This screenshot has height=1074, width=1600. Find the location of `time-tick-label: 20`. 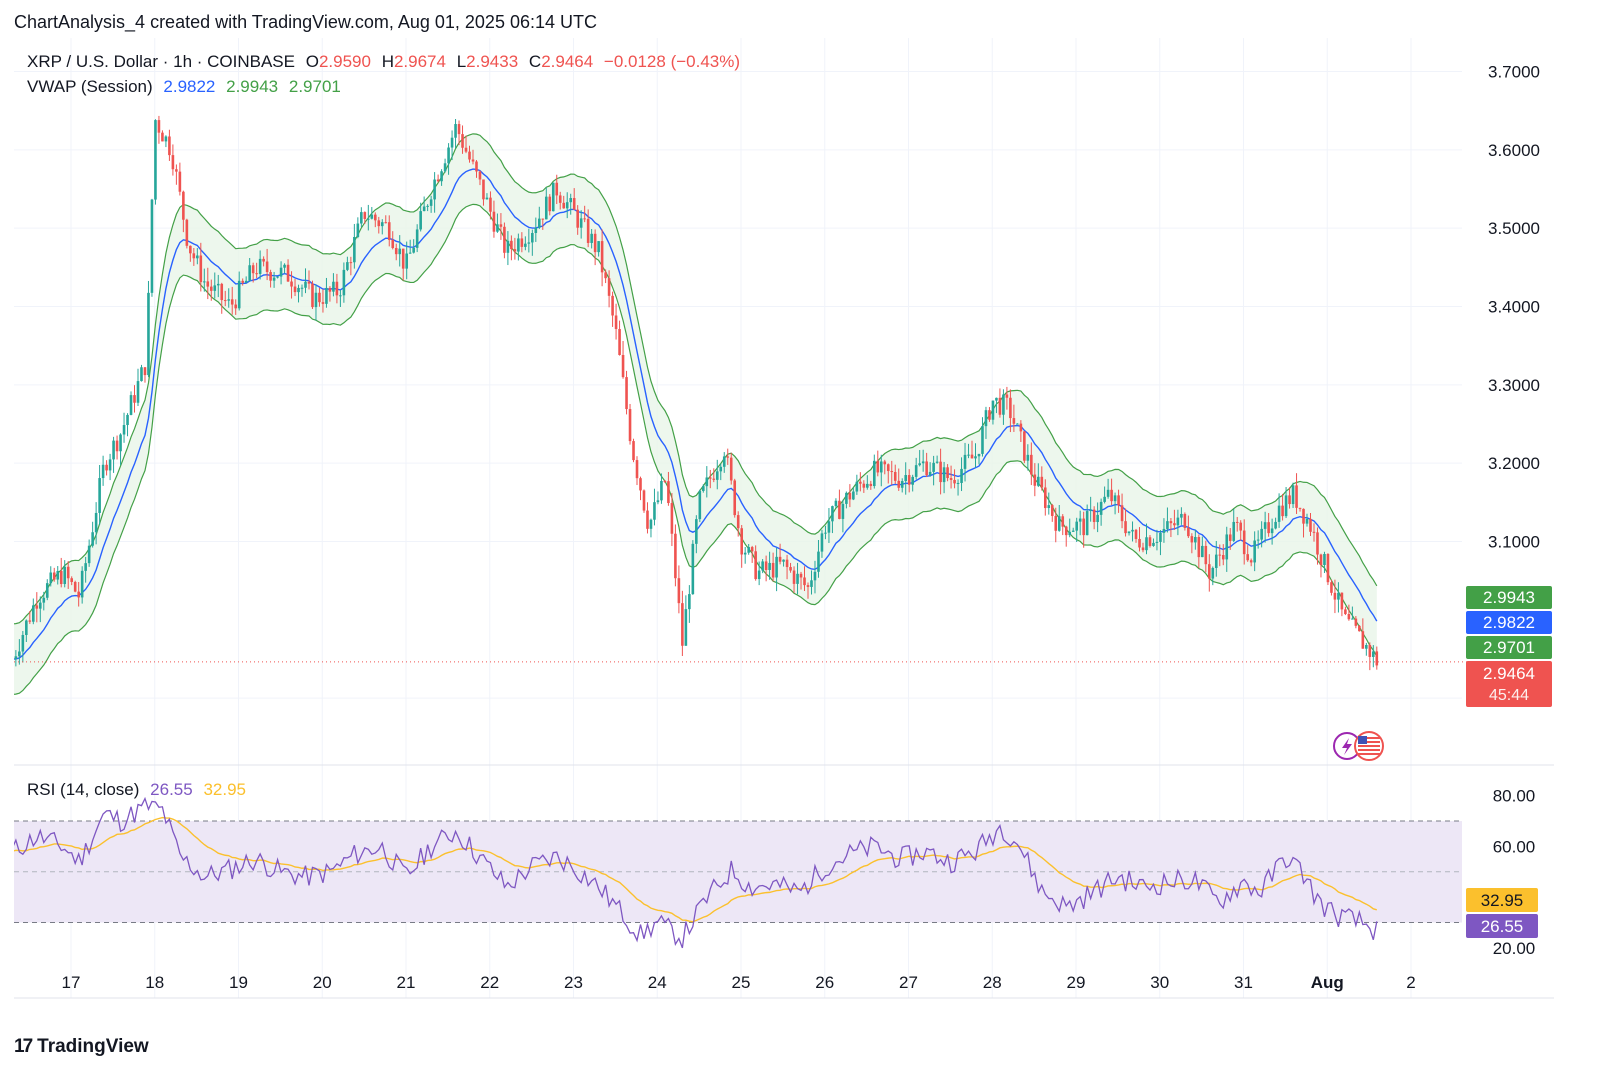

time-tick-label: 20 is located at coordinates (322, 982).